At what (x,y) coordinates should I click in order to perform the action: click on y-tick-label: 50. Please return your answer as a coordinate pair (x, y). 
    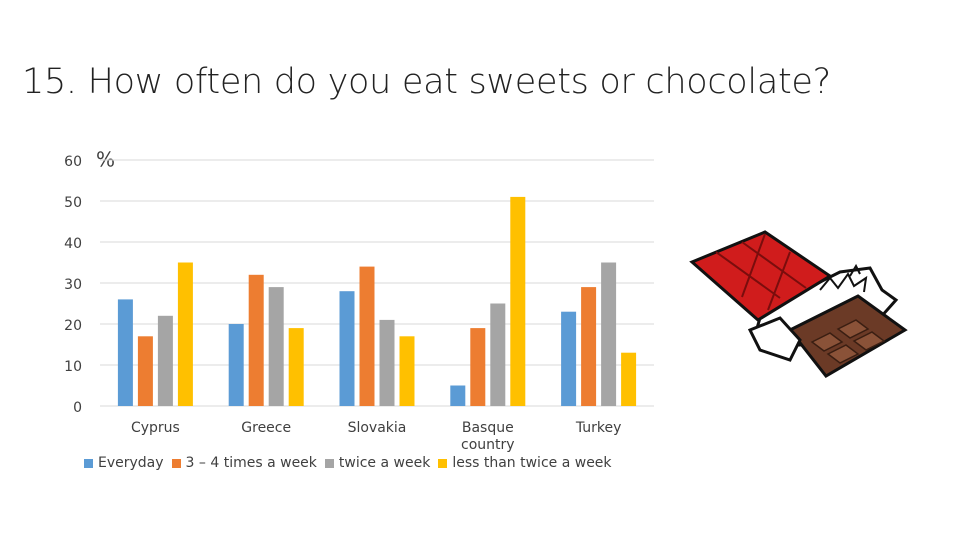
    Looking at the image, I should click on (73, 203).